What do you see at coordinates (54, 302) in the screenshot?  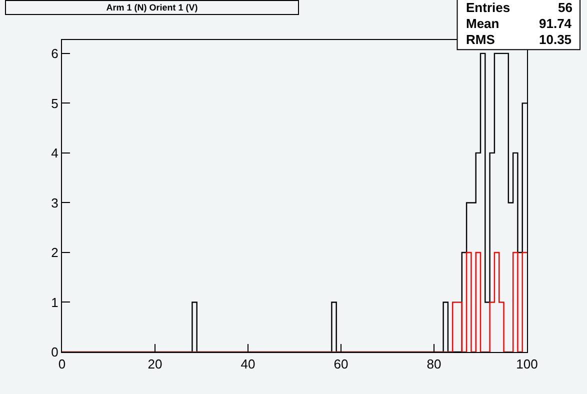 I see `y-tick-label: 1` at bounding box center [54, 302].